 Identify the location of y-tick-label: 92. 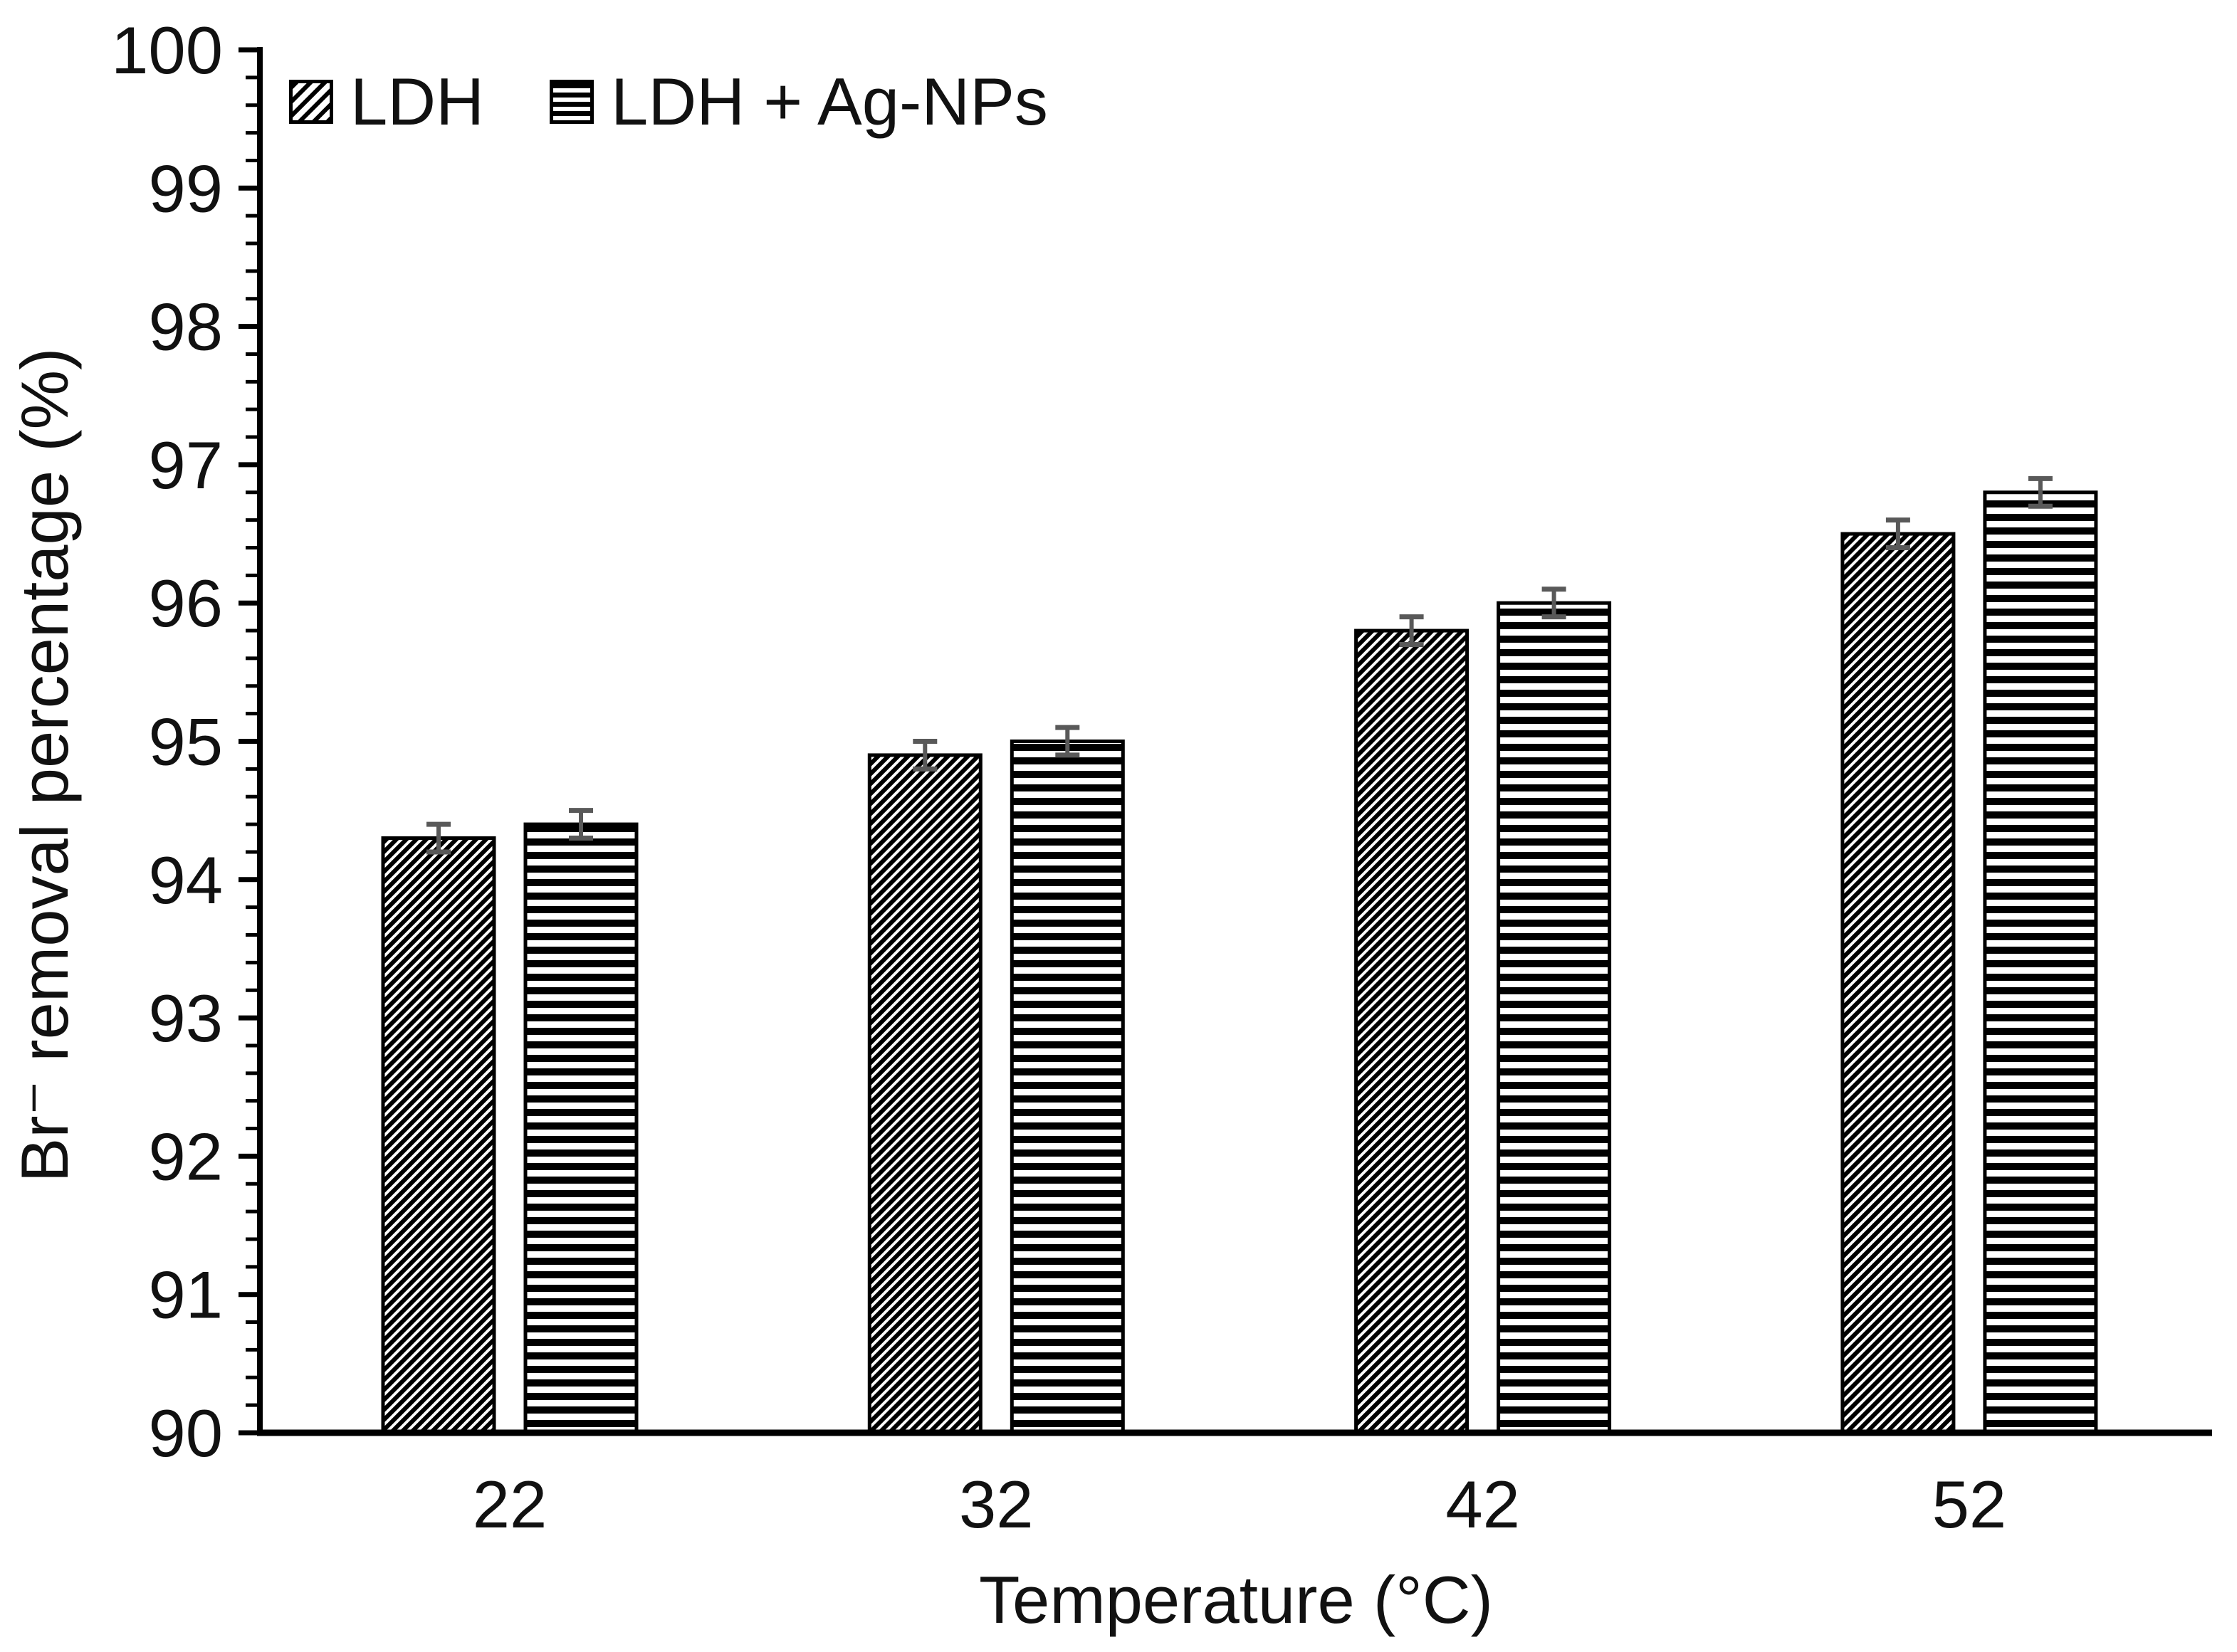
(186, 1156).